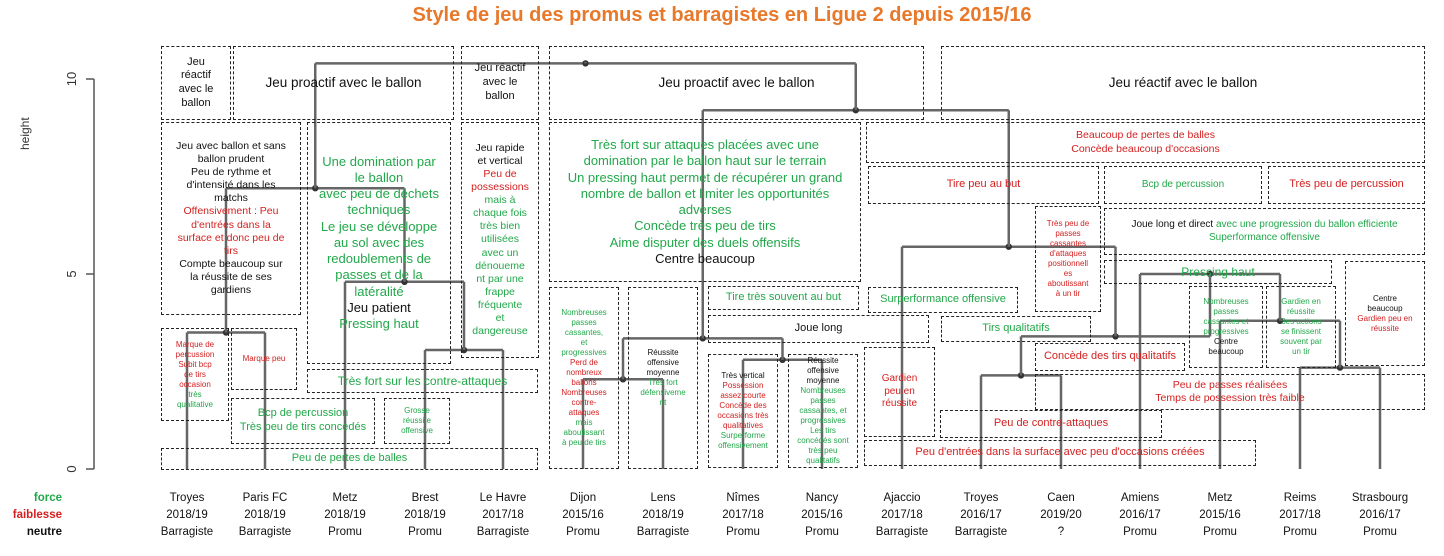 Image resolution: width=1444 pixels, height=556 pixels. Describe the element at coordinates (500, 331) in the screenshot. I see `annotation-text: dangereuse` at that location.